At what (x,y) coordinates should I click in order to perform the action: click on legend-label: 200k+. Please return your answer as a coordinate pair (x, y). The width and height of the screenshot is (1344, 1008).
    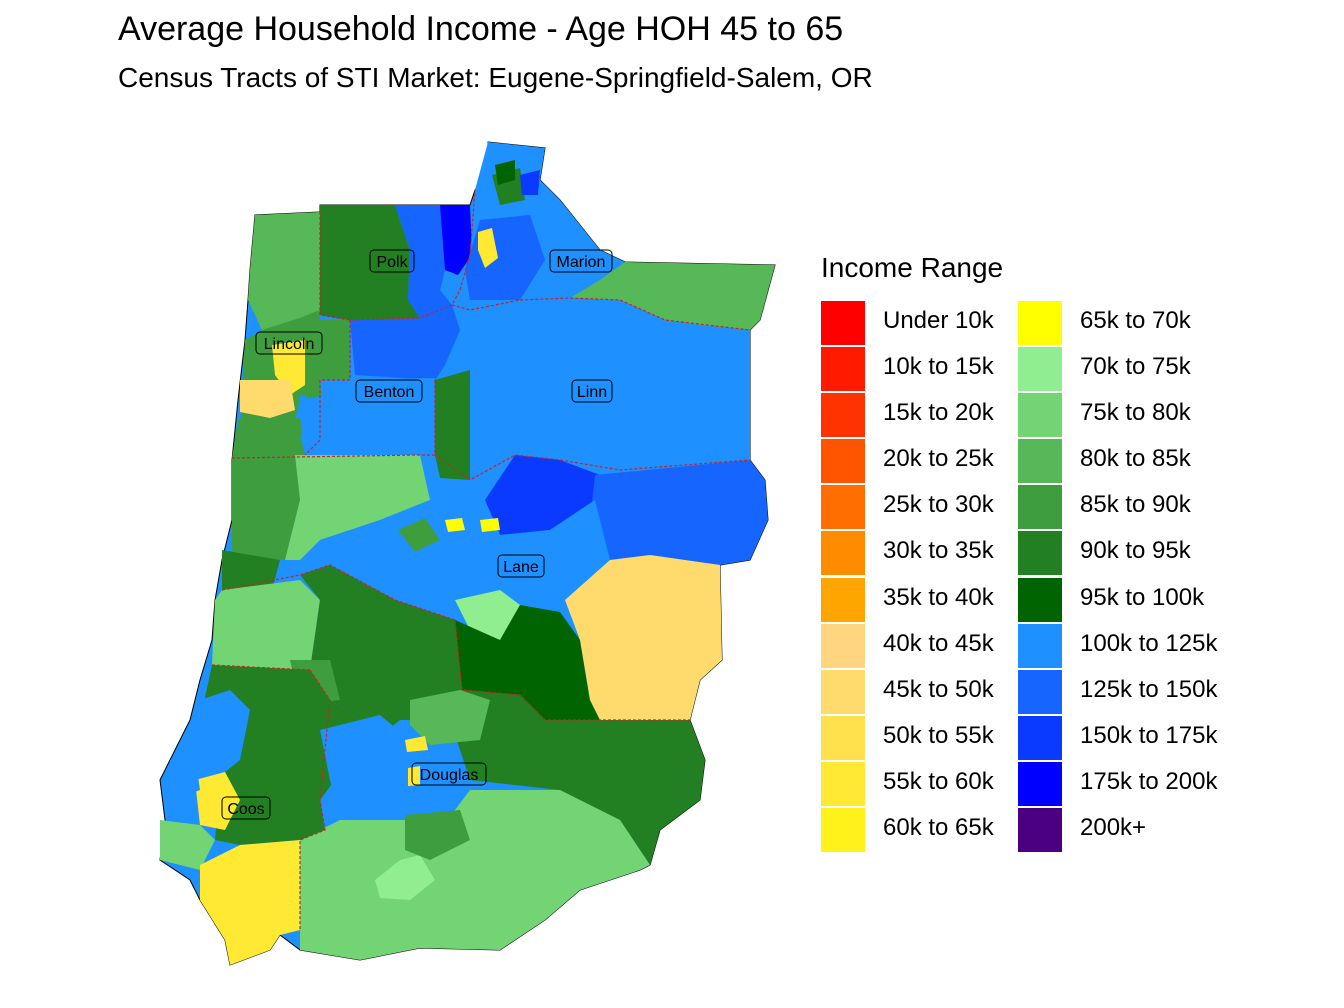
    Looking at the image, I should click on (1113, 828).